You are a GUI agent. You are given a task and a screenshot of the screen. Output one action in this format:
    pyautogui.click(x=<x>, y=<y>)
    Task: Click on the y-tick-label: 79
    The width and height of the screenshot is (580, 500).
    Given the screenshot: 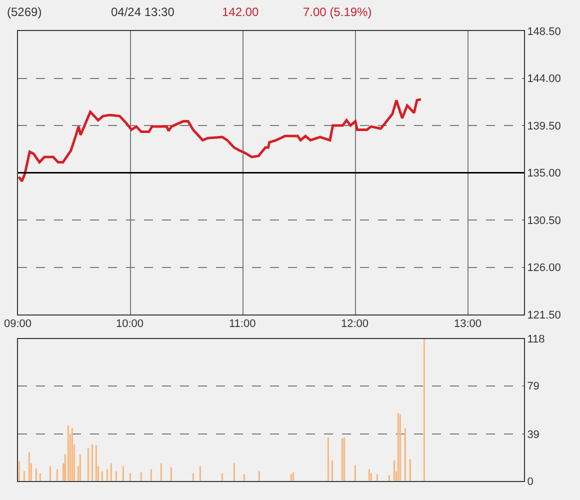 What is the action you would take?
    pyautogui.click(x=533, y=386)
    